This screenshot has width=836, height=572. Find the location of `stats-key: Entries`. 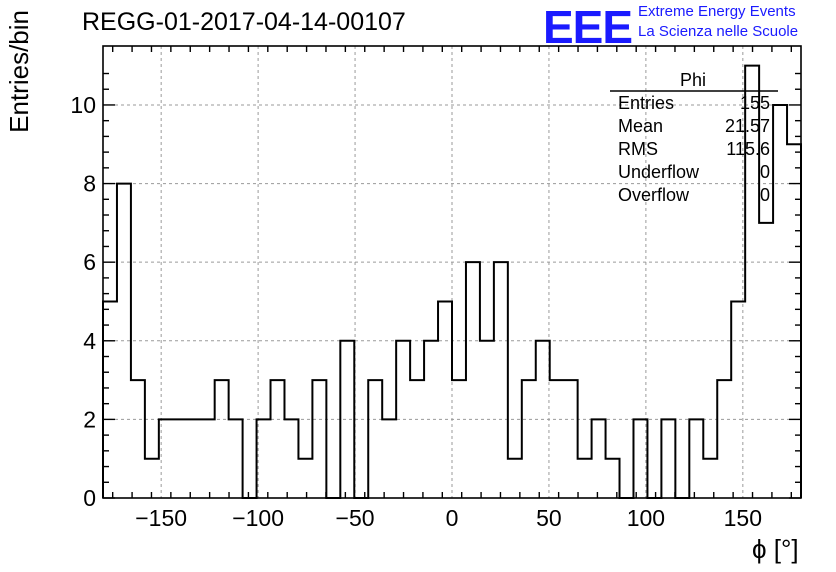

stats-key: Entries is located at coordinates (646, 103).